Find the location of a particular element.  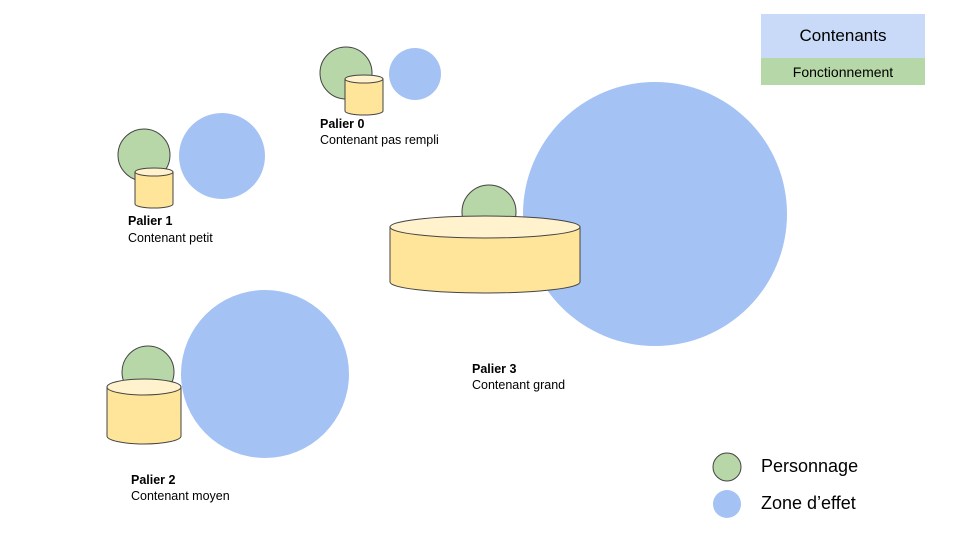

tier-1-group is located at coordinates (191, 161).